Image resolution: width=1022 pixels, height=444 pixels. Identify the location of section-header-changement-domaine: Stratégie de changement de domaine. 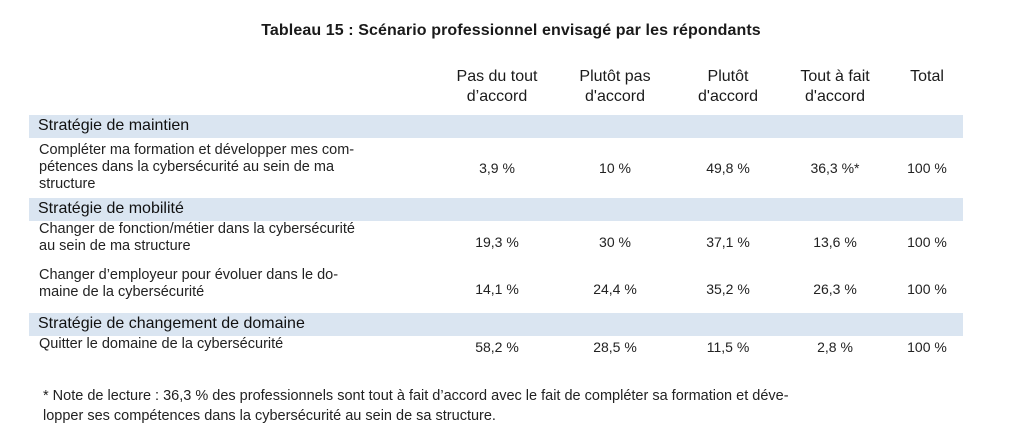
(496, 324).